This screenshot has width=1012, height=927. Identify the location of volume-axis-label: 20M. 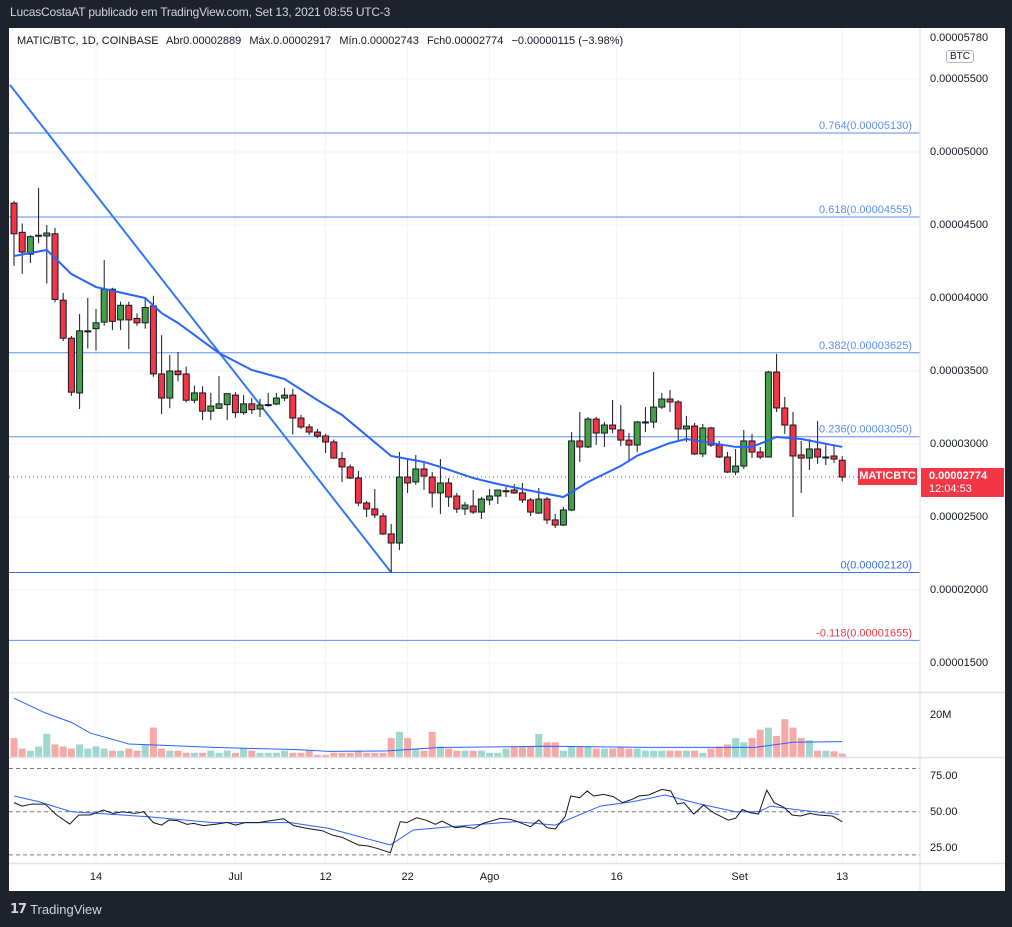
(941, 715).